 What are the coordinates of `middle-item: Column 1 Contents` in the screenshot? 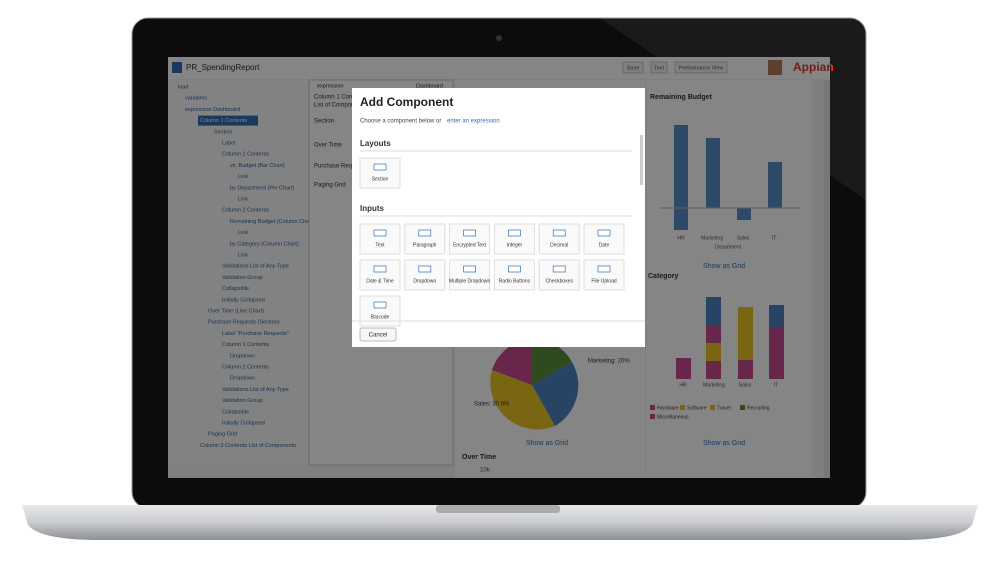 It's located at (339, 98).